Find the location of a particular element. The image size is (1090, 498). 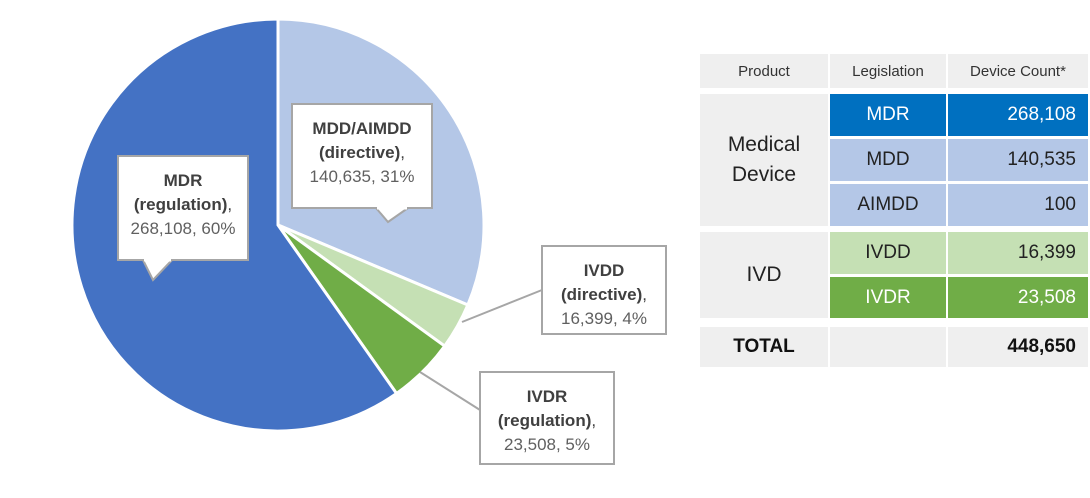

table-row: AIMDD 100 is located at coordinates (959, 205).